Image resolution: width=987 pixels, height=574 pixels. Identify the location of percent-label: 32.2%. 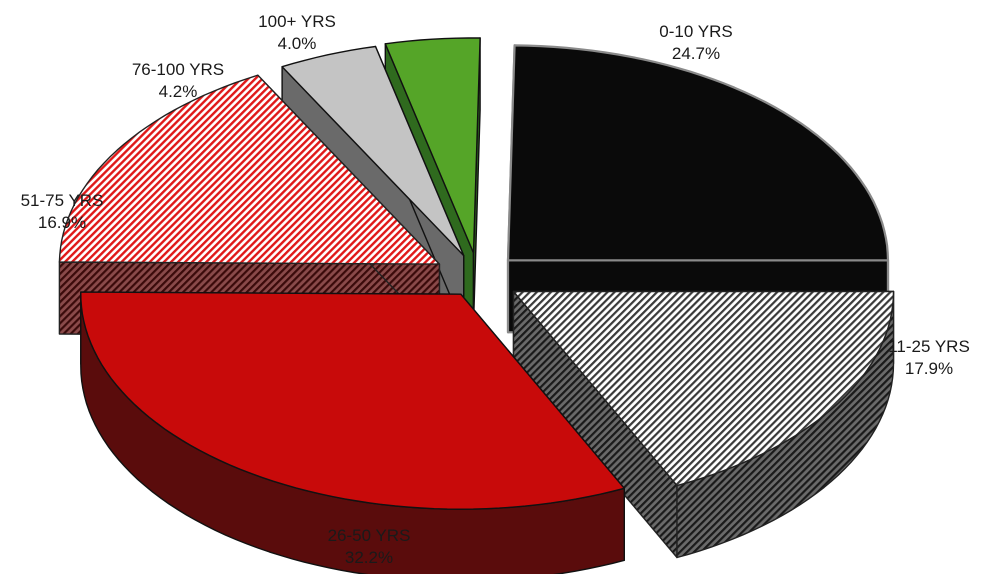
(369, 557).